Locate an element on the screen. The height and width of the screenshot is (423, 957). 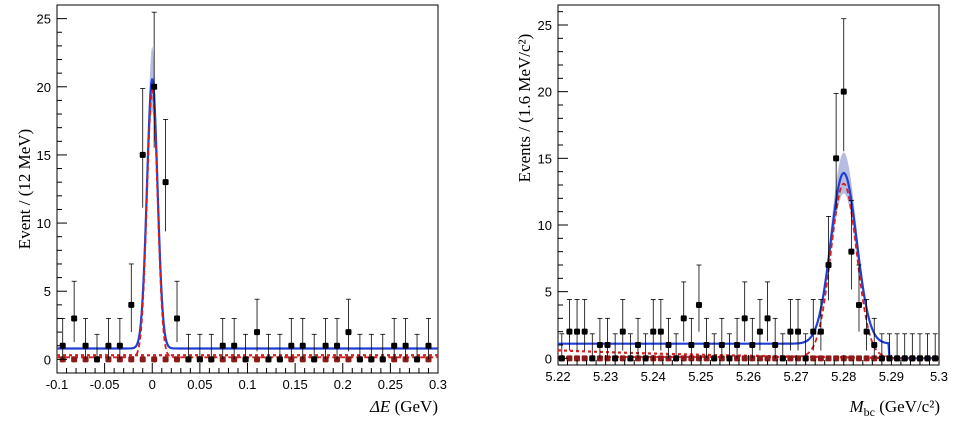
delta-e-x-axis-variable: ΔE is located at coordinates (380, 406).